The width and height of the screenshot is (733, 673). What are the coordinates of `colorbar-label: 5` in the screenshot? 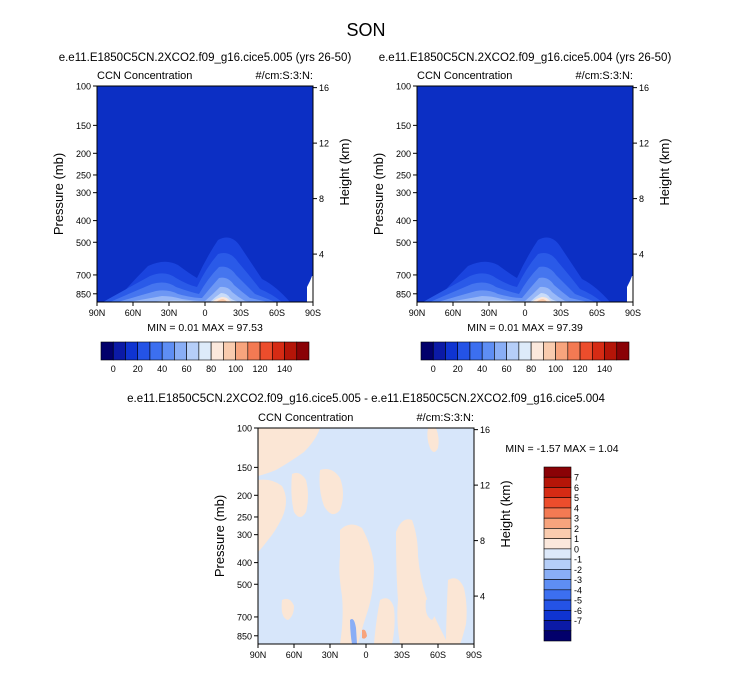 It's located at (576, 498).